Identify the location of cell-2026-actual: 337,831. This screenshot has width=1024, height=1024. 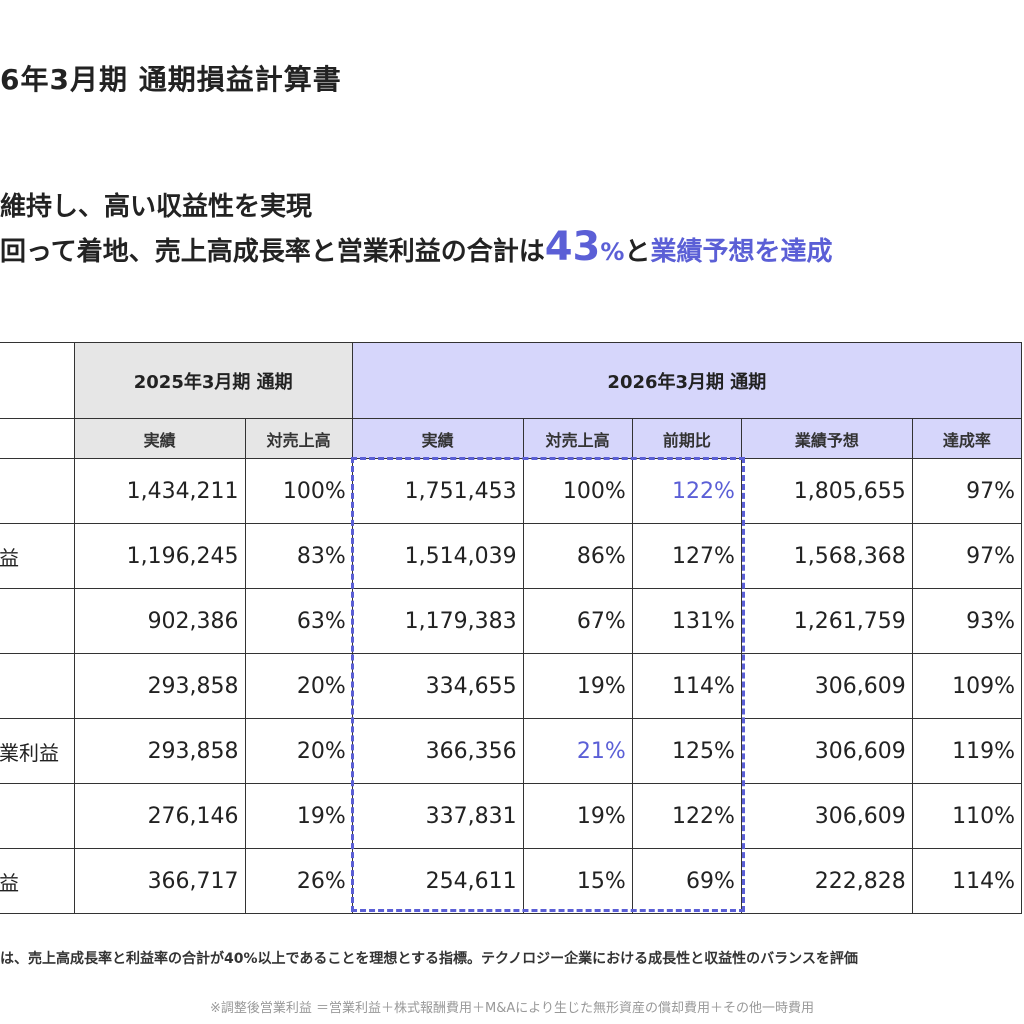
(437, 816).